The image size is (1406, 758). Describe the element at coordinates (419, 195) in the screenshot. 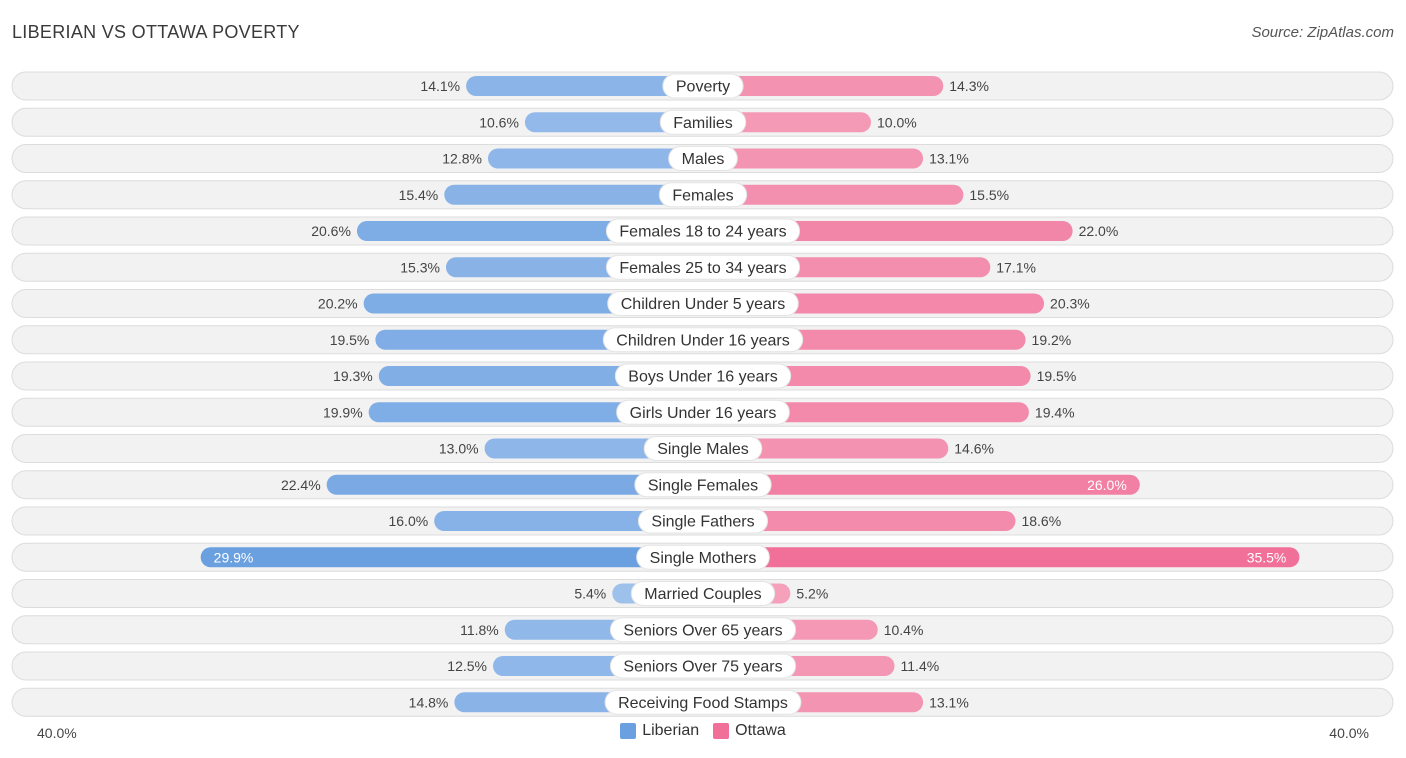

I see `value-label-liberian: 15.4%` at that location.